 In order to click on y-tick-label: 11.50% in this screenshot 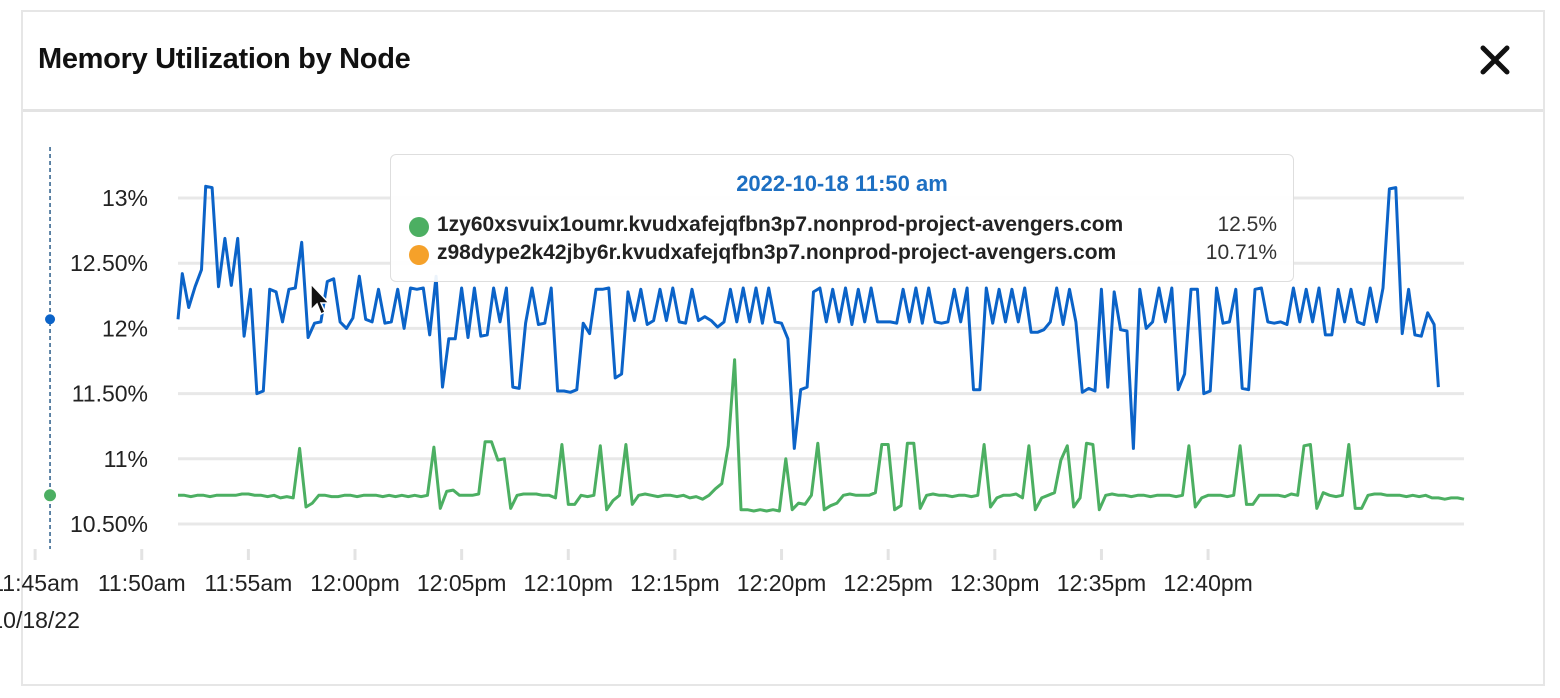, I will do `click(110, 394)`.